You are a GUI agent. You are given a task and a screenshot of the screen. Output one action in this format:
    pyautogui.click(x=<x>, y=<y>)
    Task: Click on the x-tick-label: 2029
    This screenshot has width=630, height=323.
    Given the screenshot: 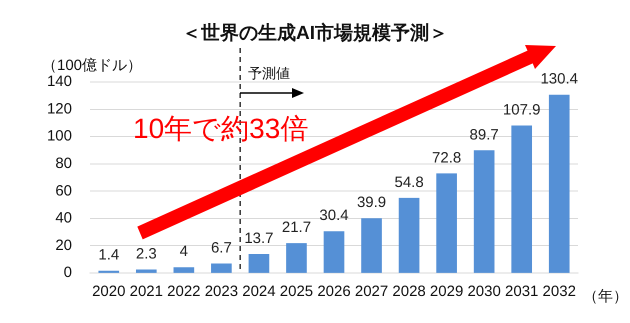 What is the action you would take?
    pyautogui.click(x=447, y=291)
    